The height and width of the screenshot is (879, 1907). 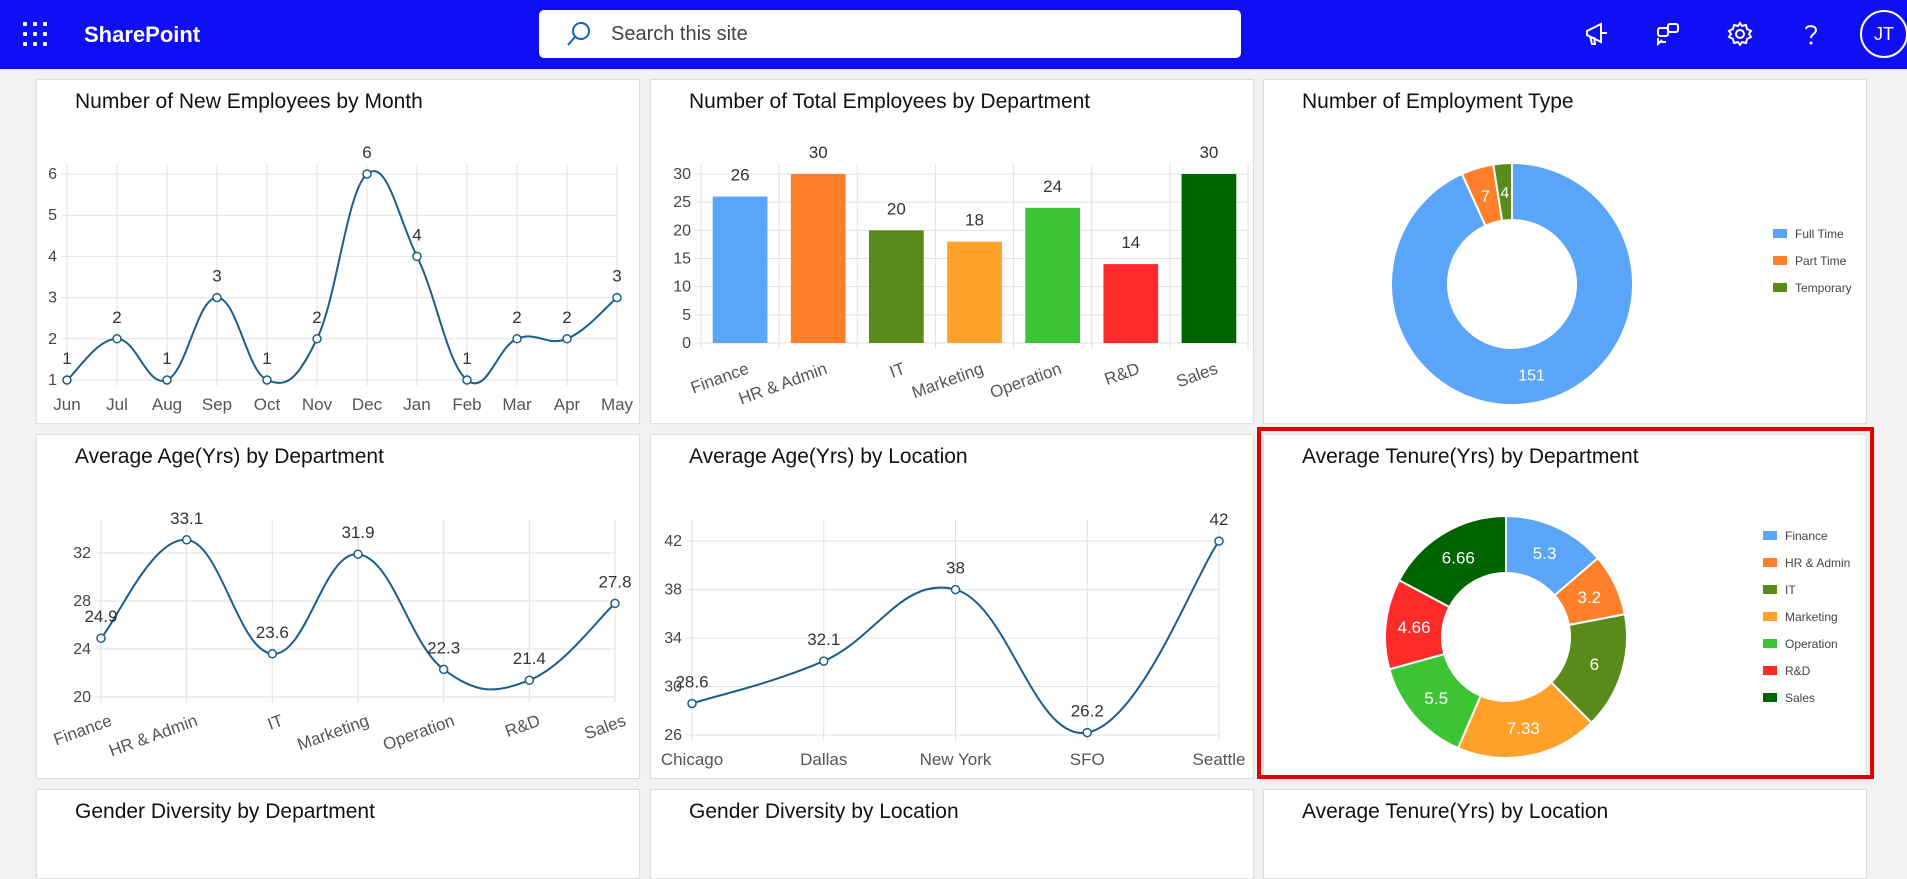 I want to click on y-tick-label: 3, so click(x=52, y=298).